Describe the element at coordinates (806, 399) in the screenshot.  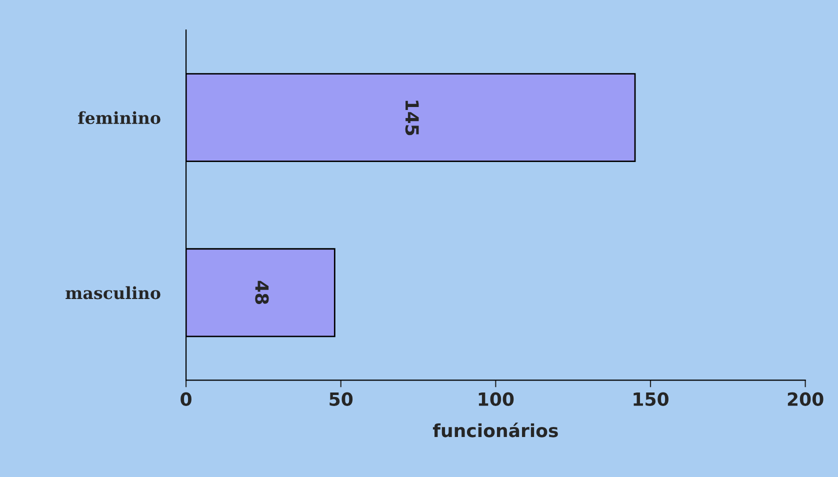
I see `x-tick-label: 200` at that location.